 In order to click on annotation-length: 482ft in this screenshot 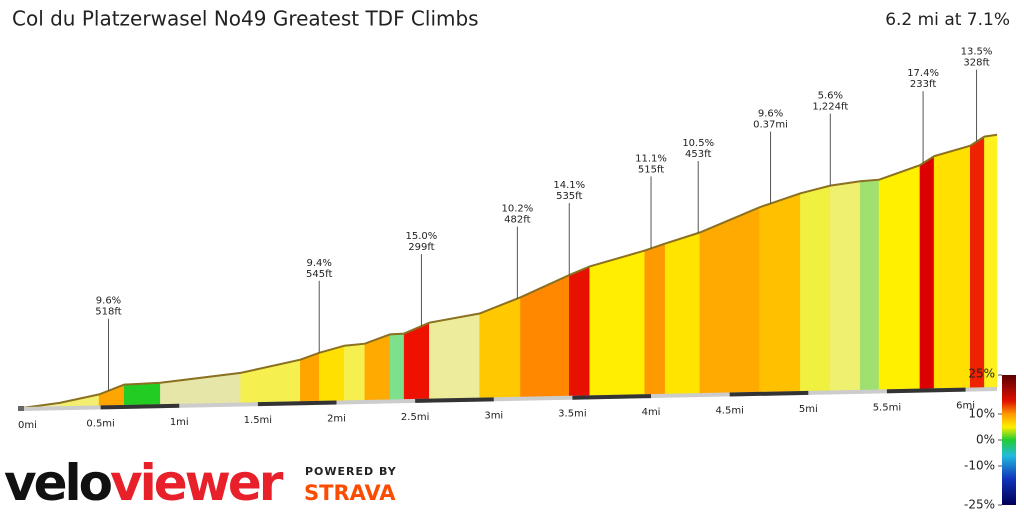, I will do `click(517, 220)`.